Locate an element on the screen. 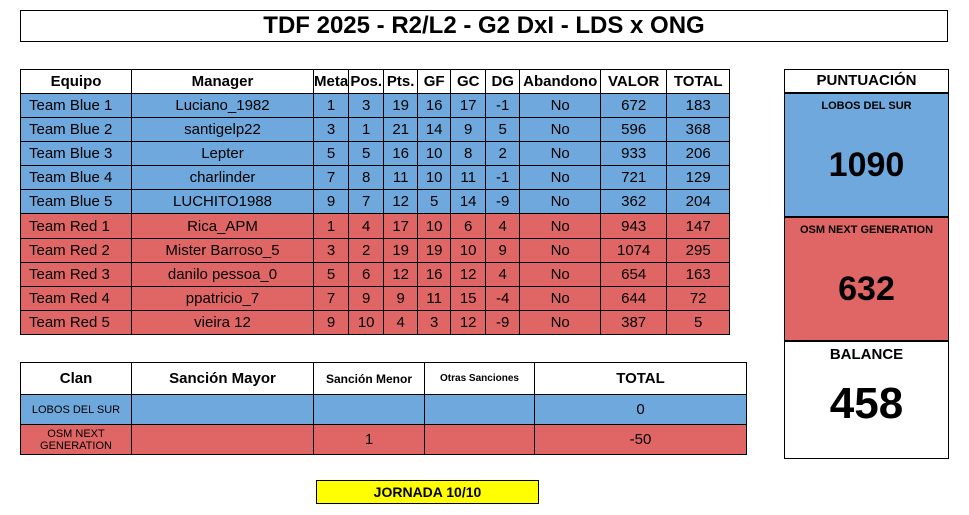 The width and height of the screenshot is (969, 515). cell-total: 163 is located at coordinates (698, 274).